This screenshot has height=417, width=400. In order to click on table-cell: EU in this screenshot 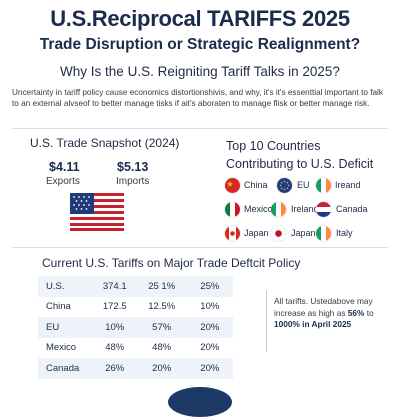, I will do `click(65, 327)`.